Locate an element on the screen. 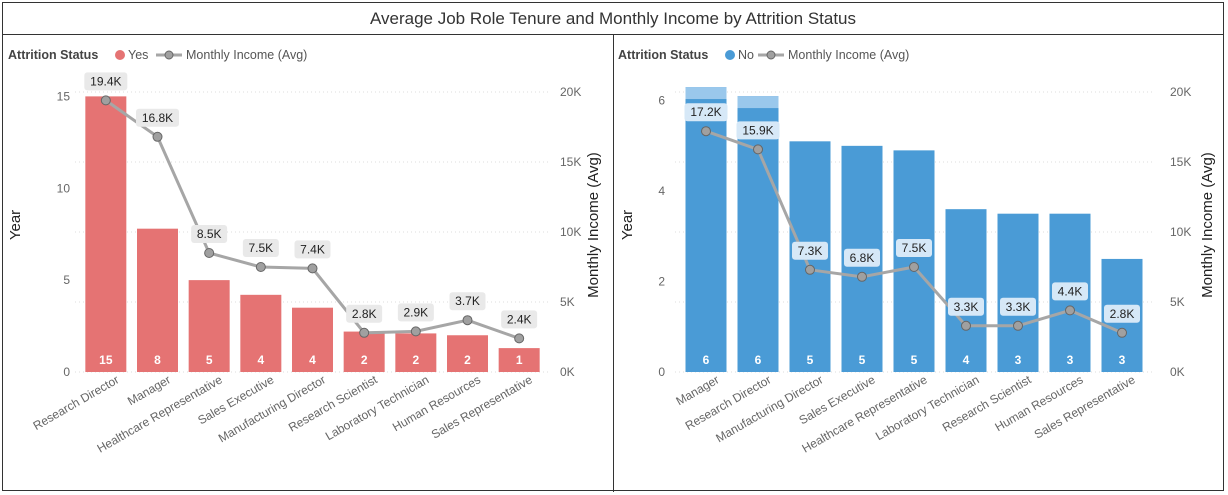  bar-data-label: 8 is located at coordinates (157, 360).